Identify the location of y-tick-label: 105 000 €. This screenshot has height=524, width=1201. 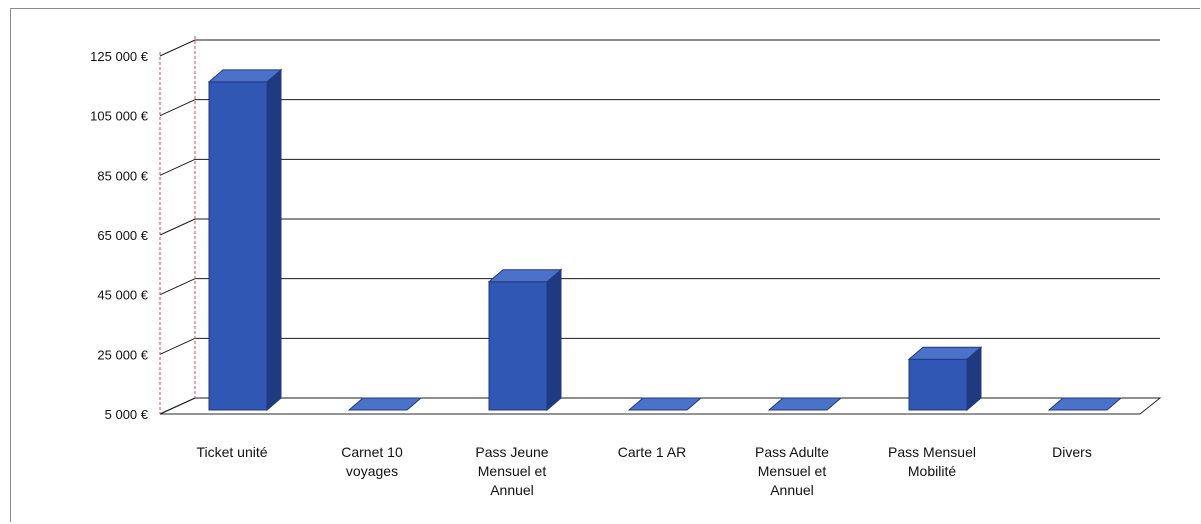
(119, 116).